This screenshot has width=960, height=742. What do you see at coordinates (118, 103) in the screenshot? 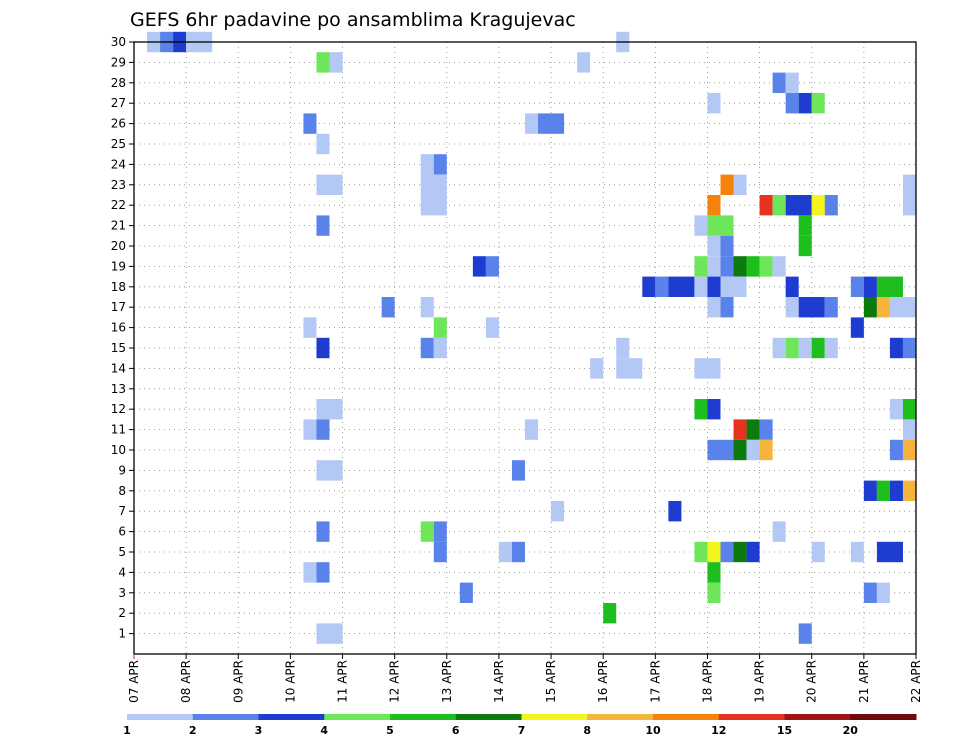
I see `y-tick-label: 27` at bounding box center [118, 103].